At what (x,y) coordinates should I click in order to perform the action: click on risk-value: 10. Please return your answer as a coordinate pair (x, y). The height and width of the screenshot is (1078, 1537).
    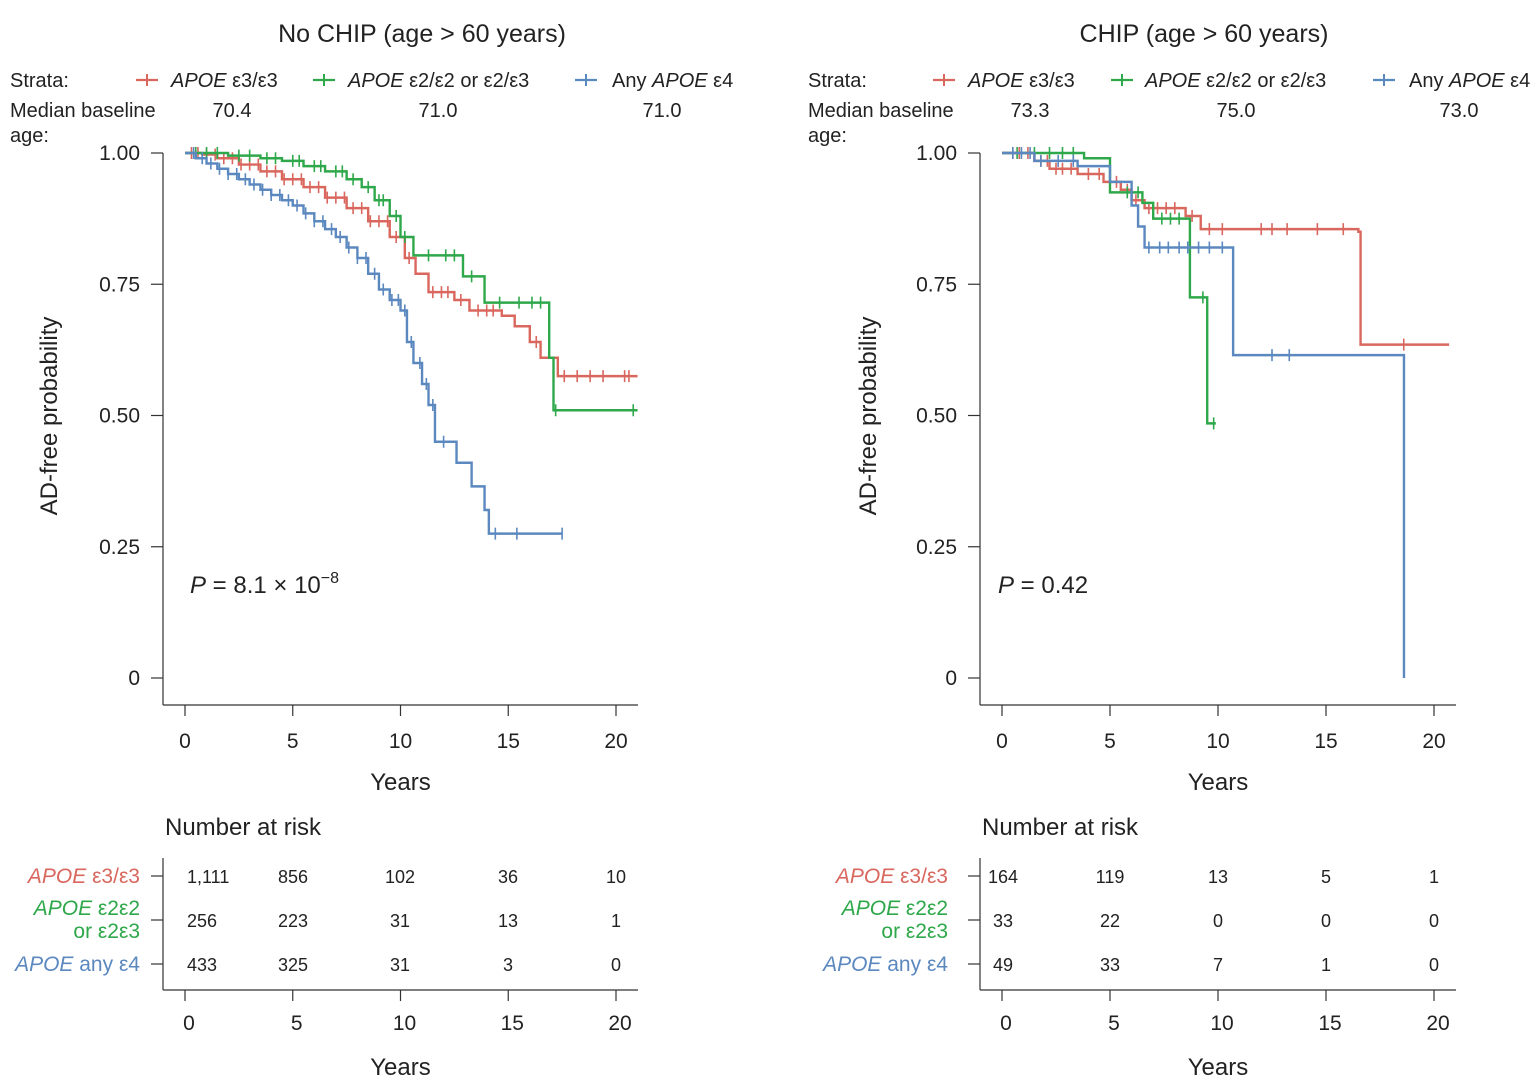
    Looking at the image, I should click on (616, 877).